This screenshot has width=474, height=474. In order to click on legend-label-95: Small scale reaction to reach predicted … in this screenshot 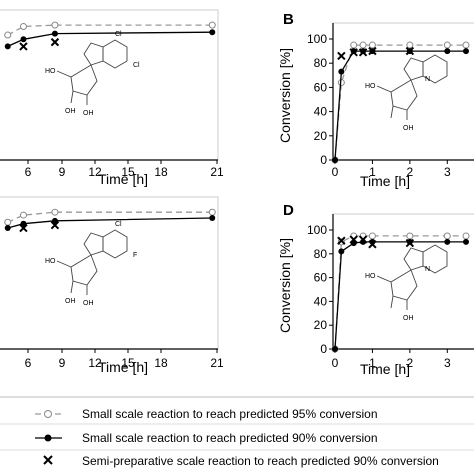, I will do `click(230, 414)`.